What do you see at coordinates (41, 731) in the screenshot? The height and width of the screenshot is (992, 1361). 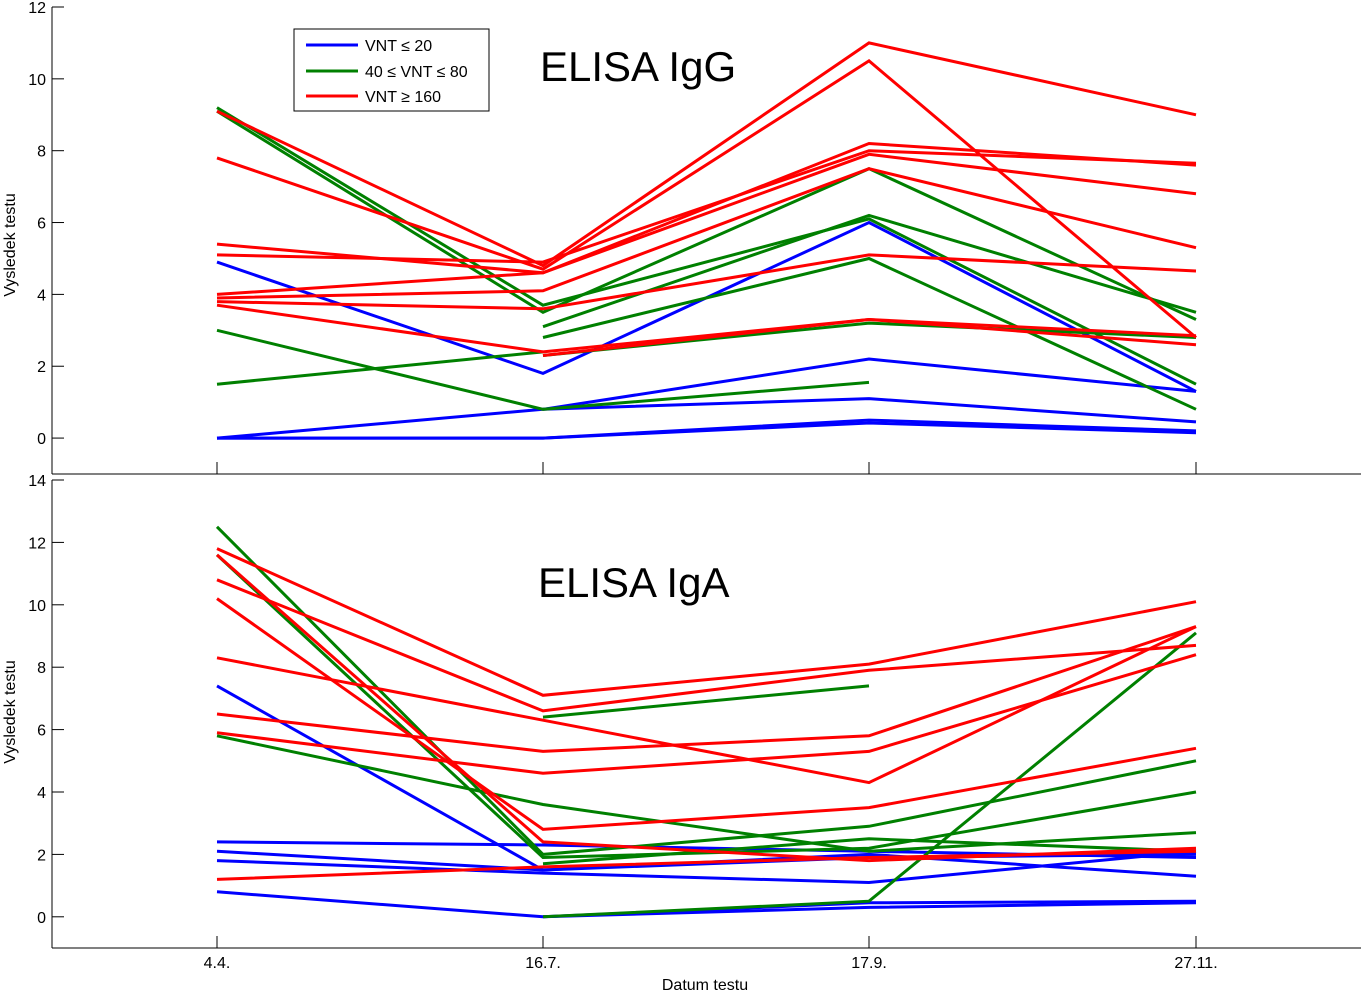 I see `iga-y-tick-label: 6` at bounding box center [41, 731].